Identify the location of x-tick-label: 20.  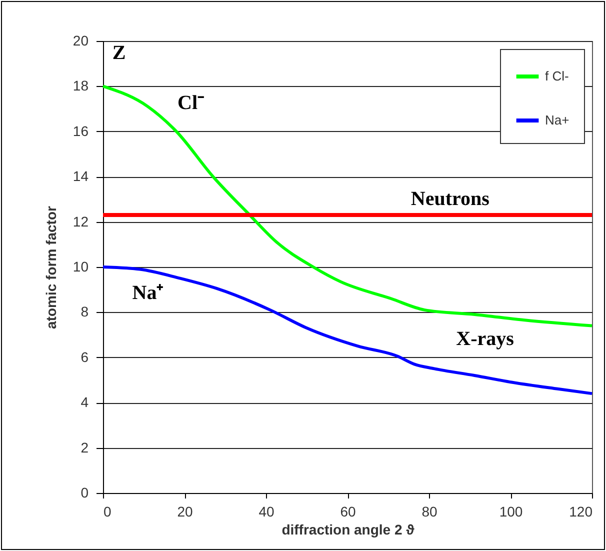
(185, 512).